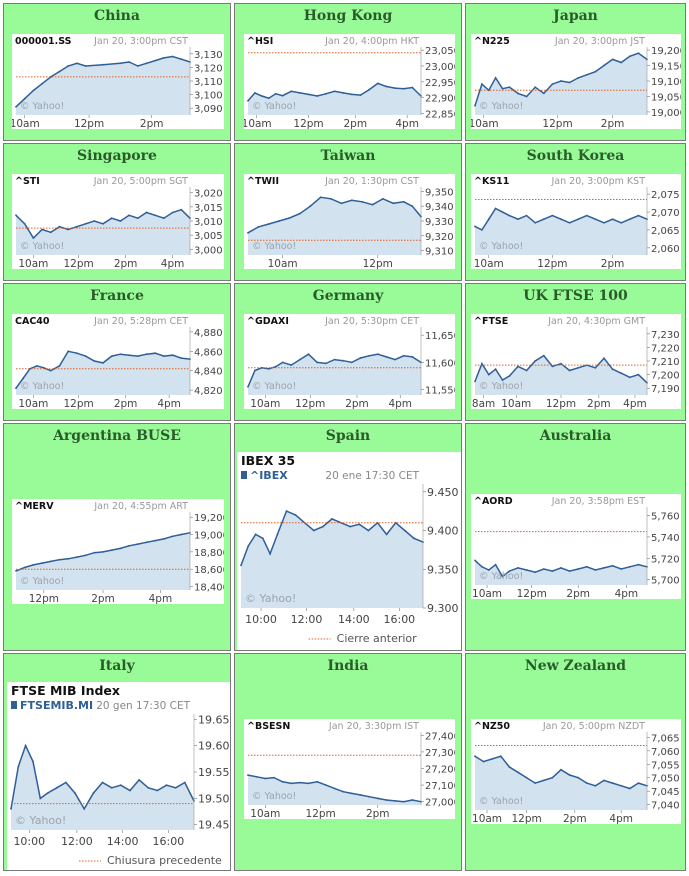 The width and height of the screenshot is (689, 876). I want to click on y-tick-label: 3,120, so click(208, 68).